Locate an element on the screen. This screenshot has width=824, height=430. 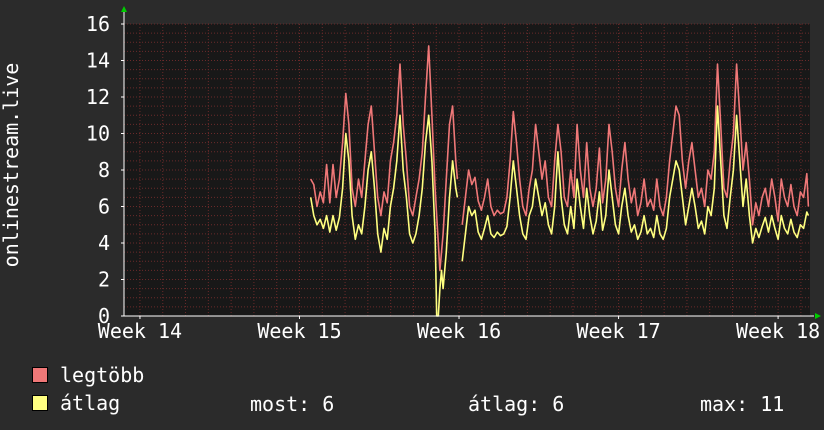
y-axis-arrow-icon is located at coordinates (124, 9).